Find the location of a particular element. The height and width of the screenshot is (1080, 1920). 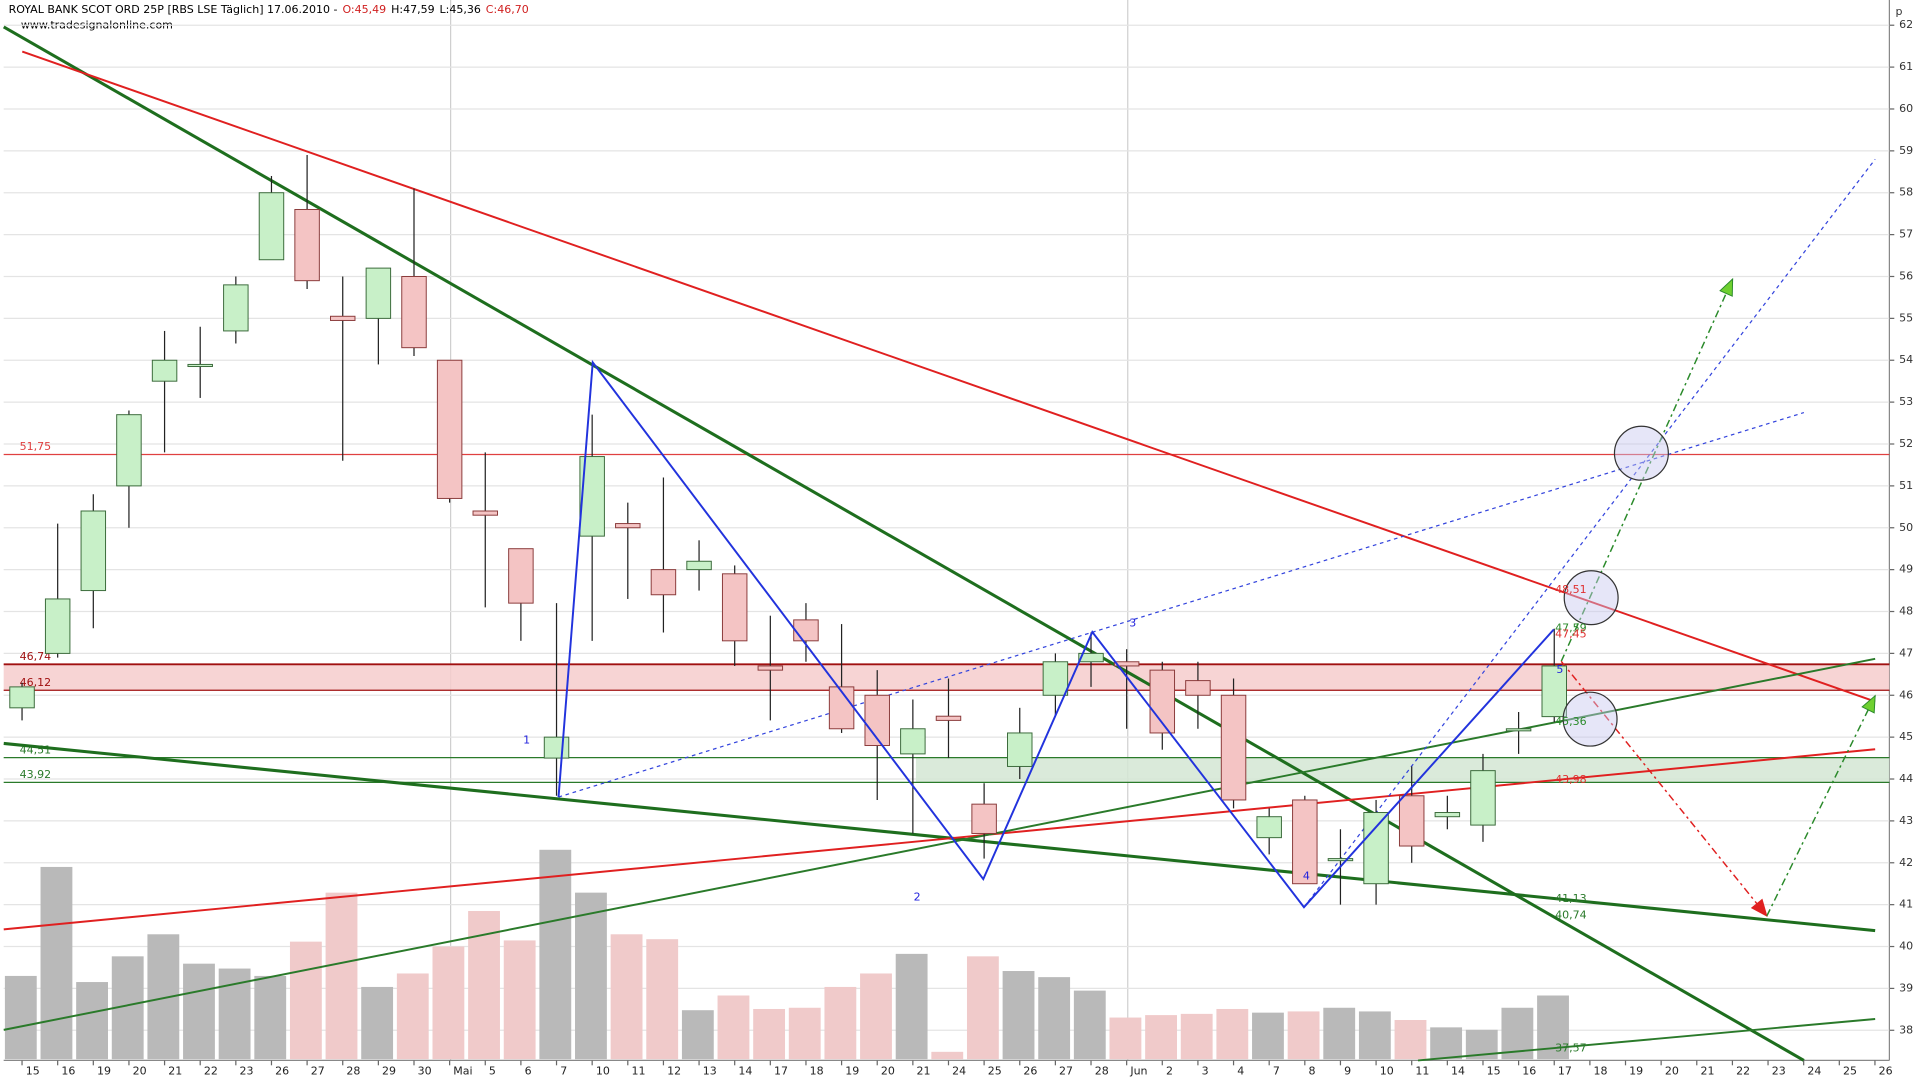

price-label: 47,59 is located at coordinates (1571, 628).